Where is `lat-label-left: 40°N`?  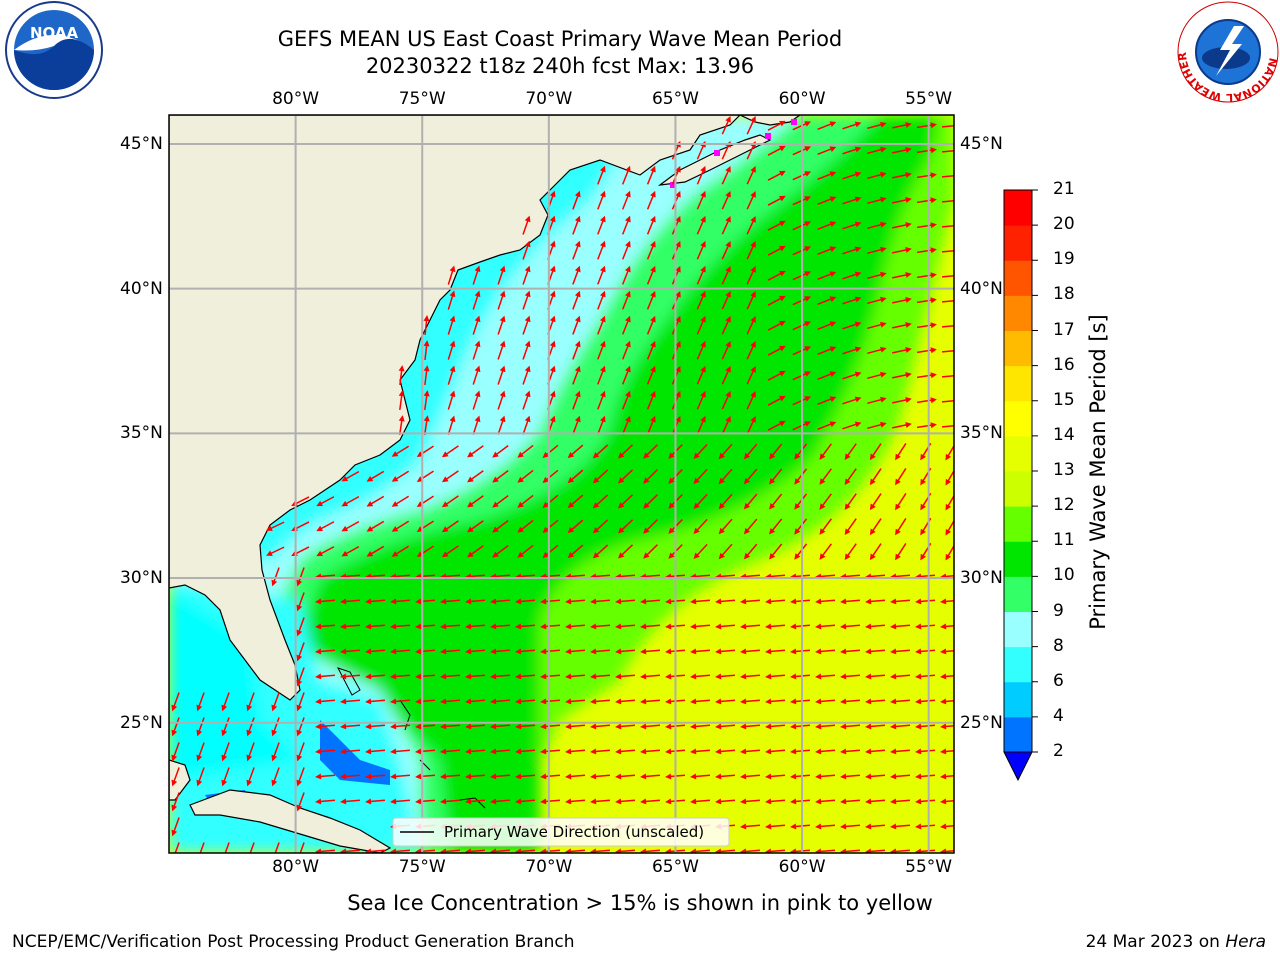
lat-label-left: 40°N is located at coordinates (141, 288).